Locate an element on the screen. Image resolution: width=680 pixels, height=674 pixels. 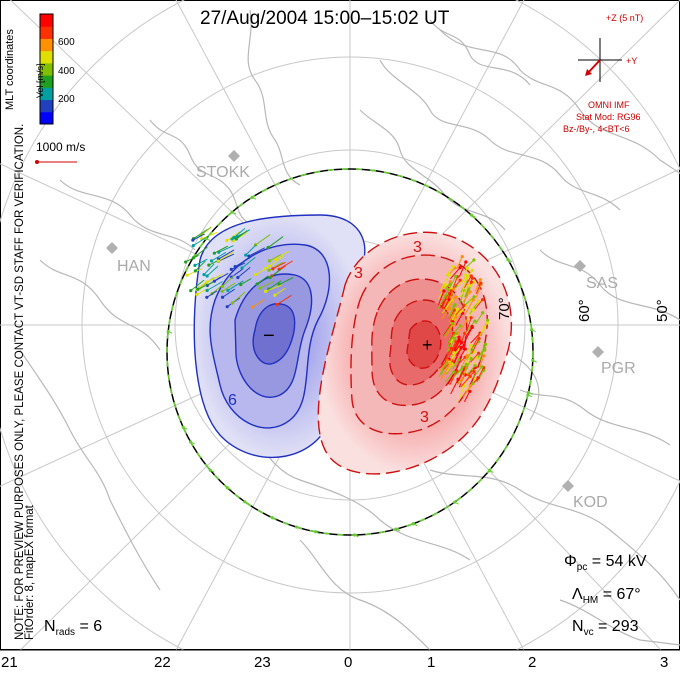
colorbar-outline is located at coordinates (46, 69).